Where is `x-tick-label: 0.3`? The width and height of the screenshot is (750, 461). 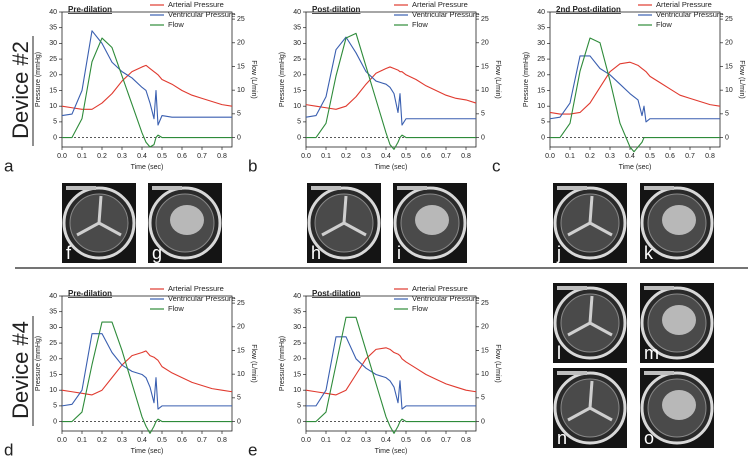
x-tick-label: 0.3 is located at coordinates (122, 440).